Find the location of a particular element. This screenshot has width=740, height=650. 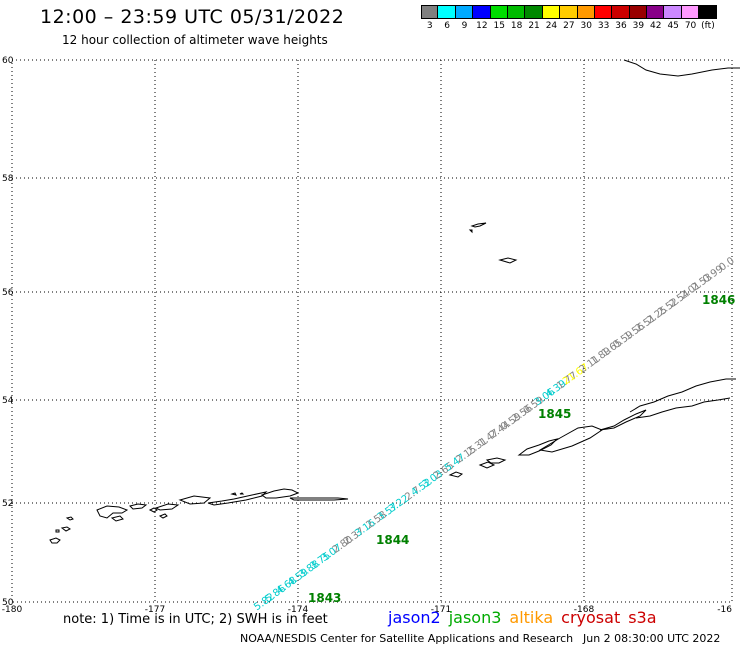

legend-swatches is located at coordinates (569, 12).